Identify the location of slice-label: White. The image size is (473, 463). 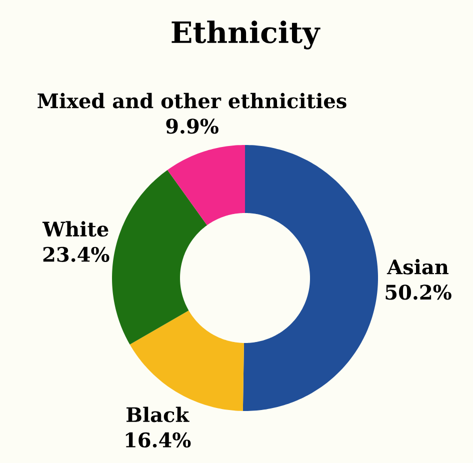
(75, 229).